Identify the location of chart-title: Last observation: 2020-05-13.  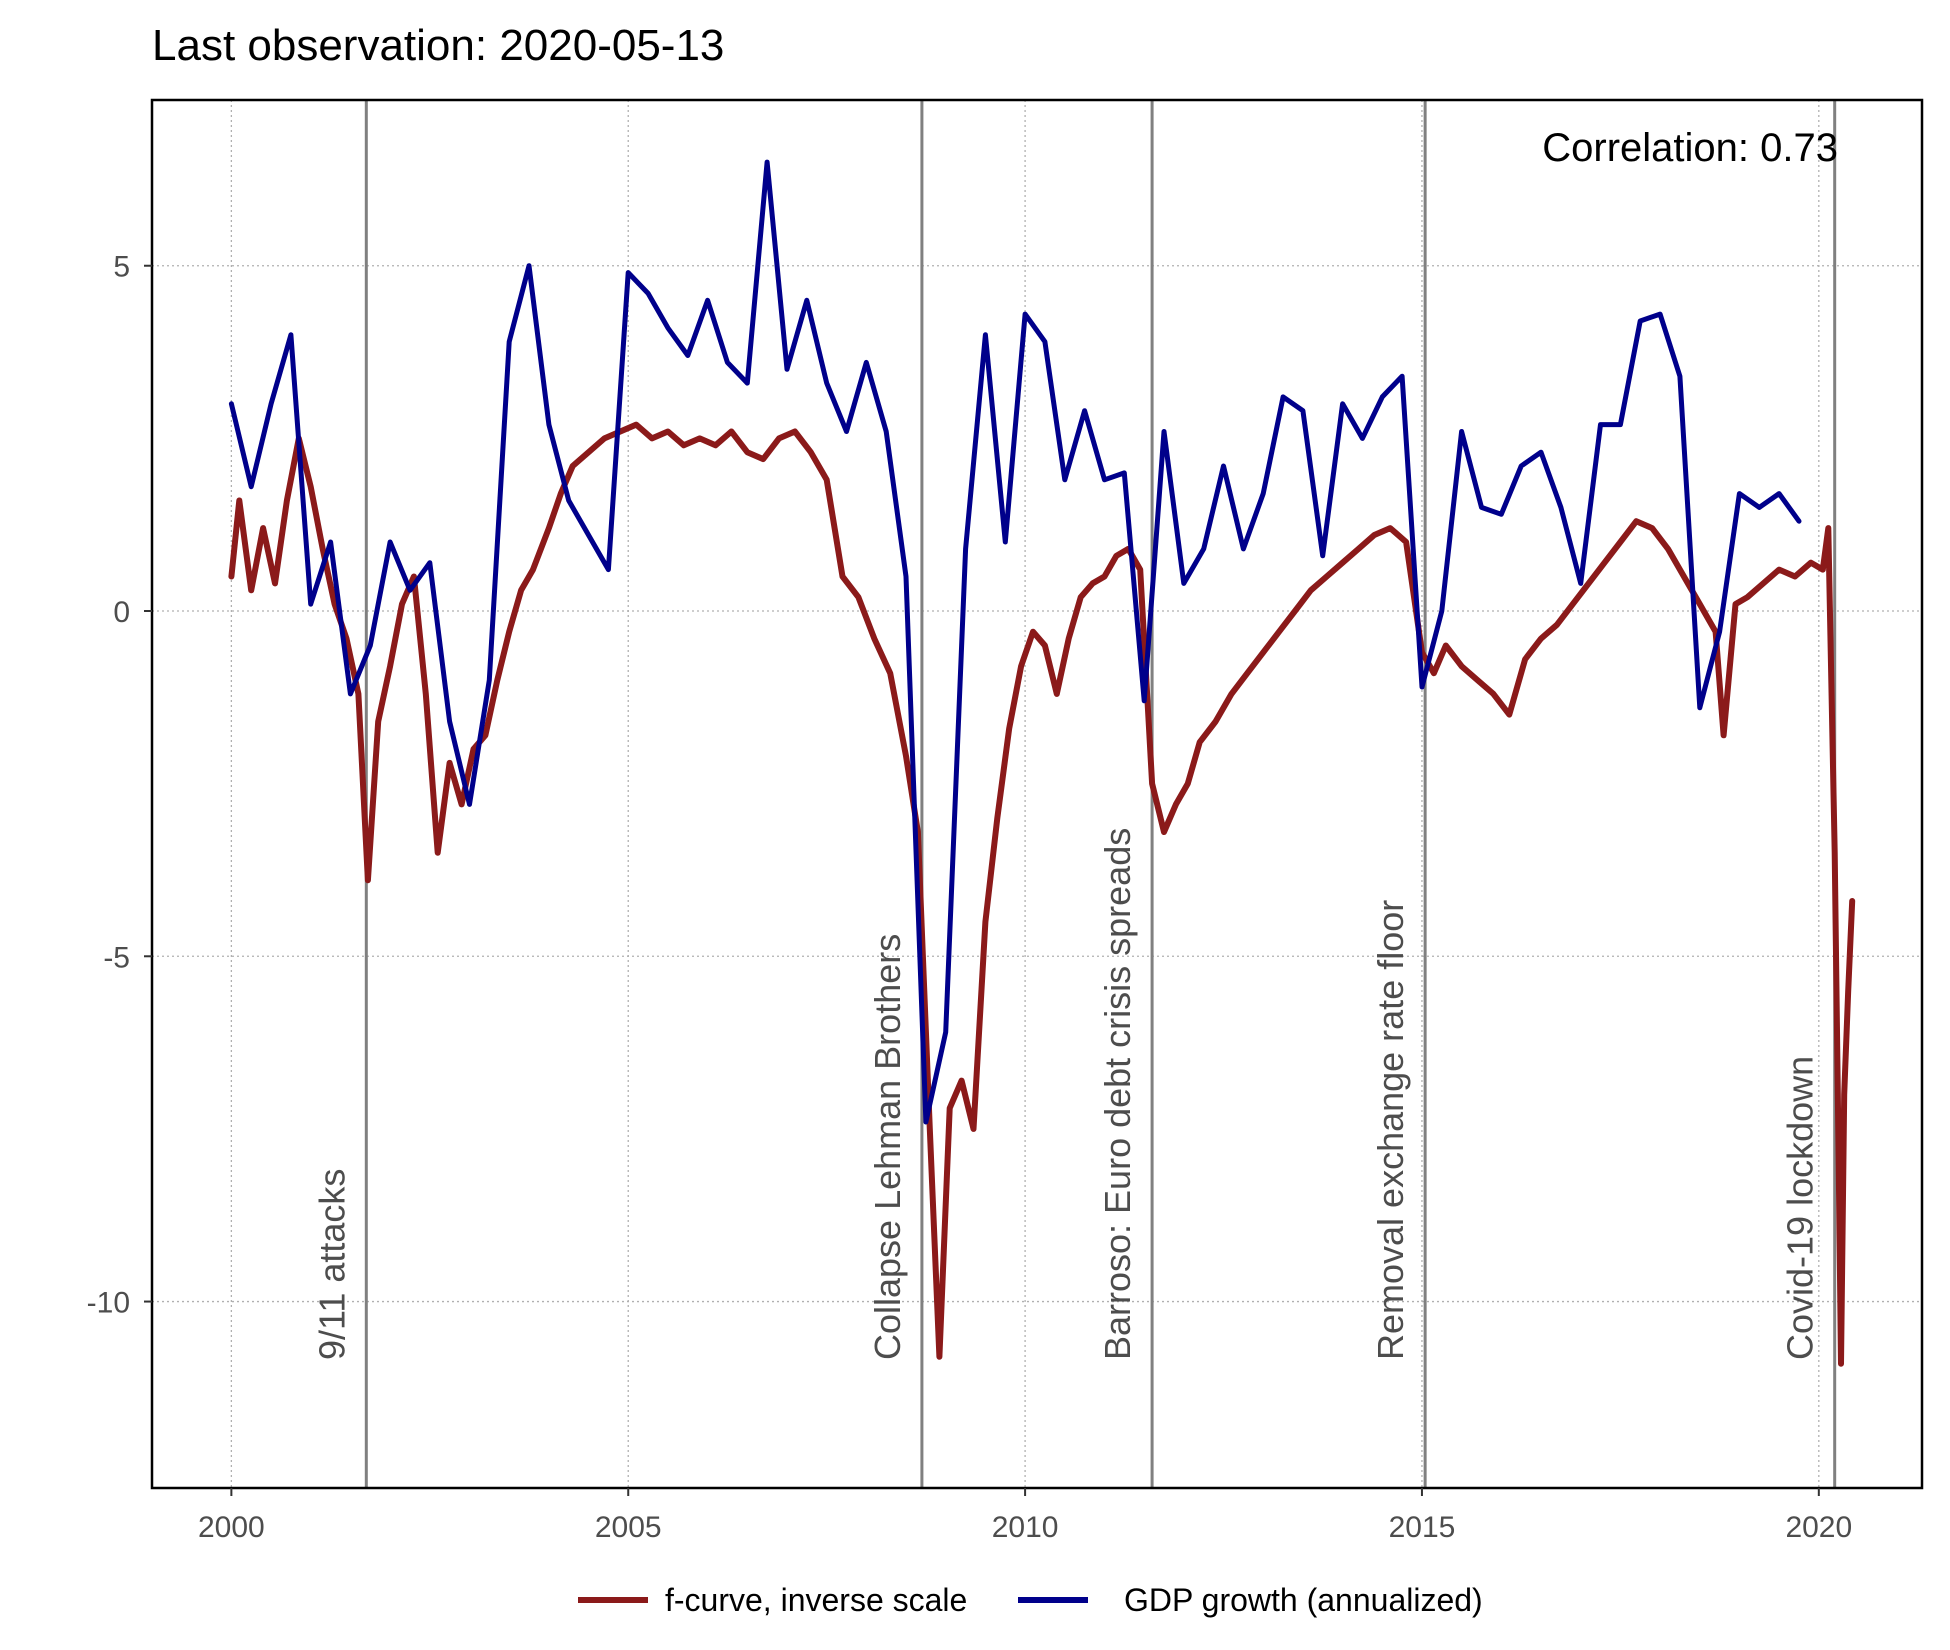
(438, 45).